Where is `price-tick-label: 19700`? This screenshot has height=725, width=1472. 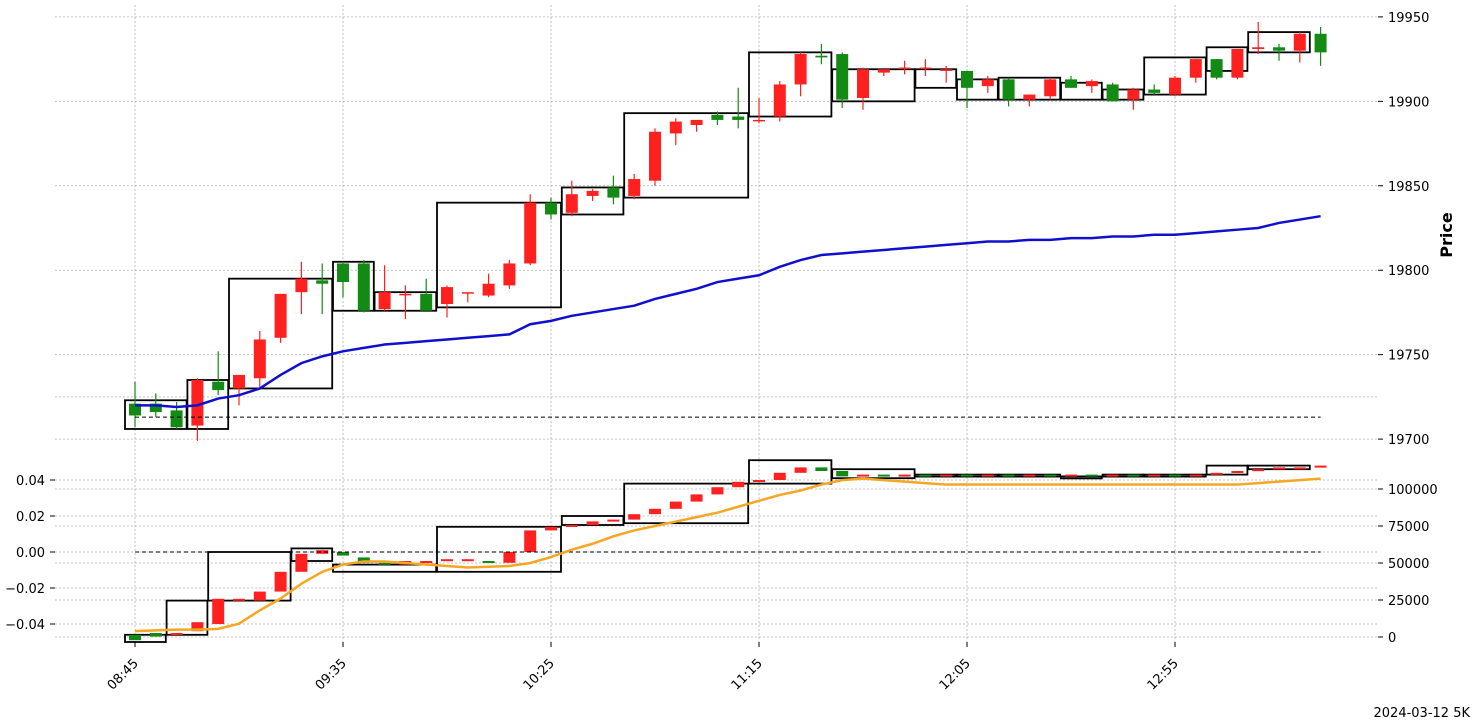 price-tick-label: 19700 is located at coordinates (1408, 440).